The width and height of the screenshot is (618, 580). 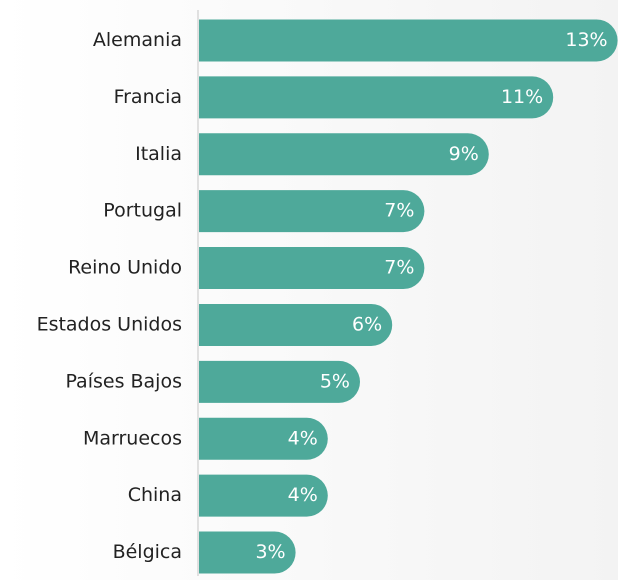 I want to click on value-label: 13%, so click(x=586, y=40).